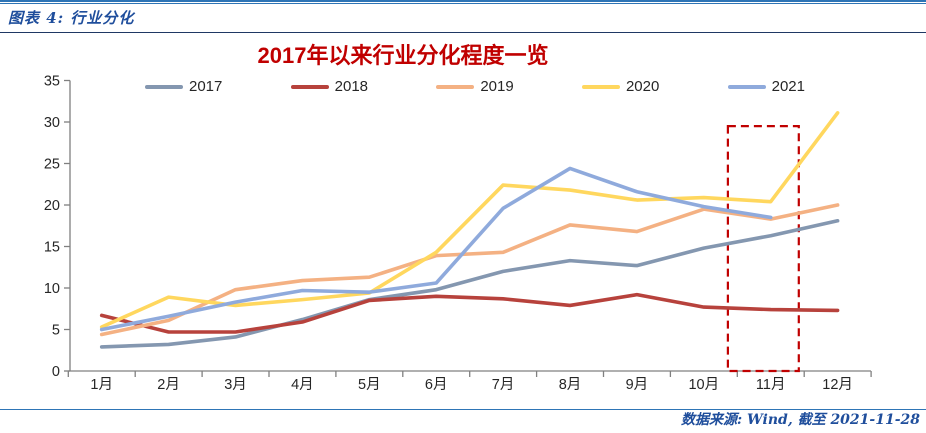  I want to click on legend-item-2019: 2019, so click(475, 86).